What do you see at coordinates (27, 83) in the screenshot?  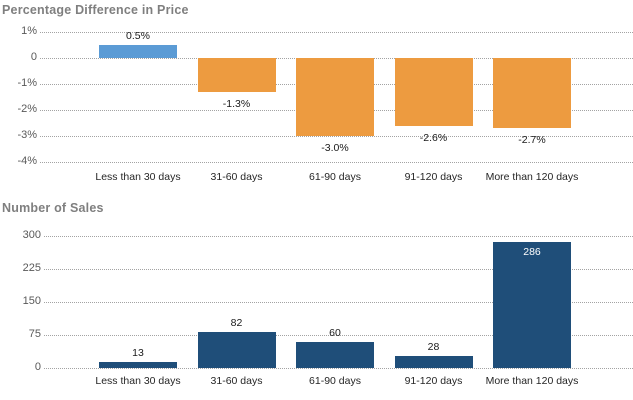 I see `y-axis-tick-label: -1%` at bounding box center [27, 83].